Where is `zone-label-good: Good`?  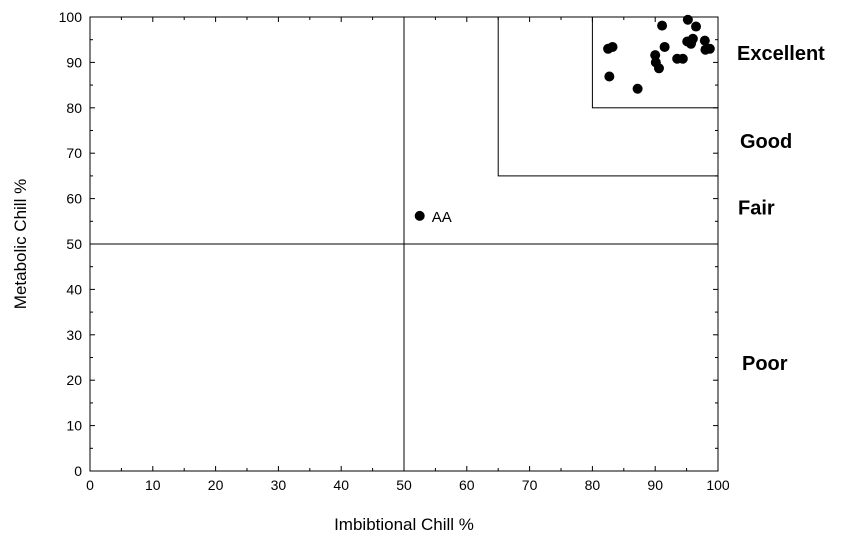
zone-label-good: Good is located at coordinates (766, 142).